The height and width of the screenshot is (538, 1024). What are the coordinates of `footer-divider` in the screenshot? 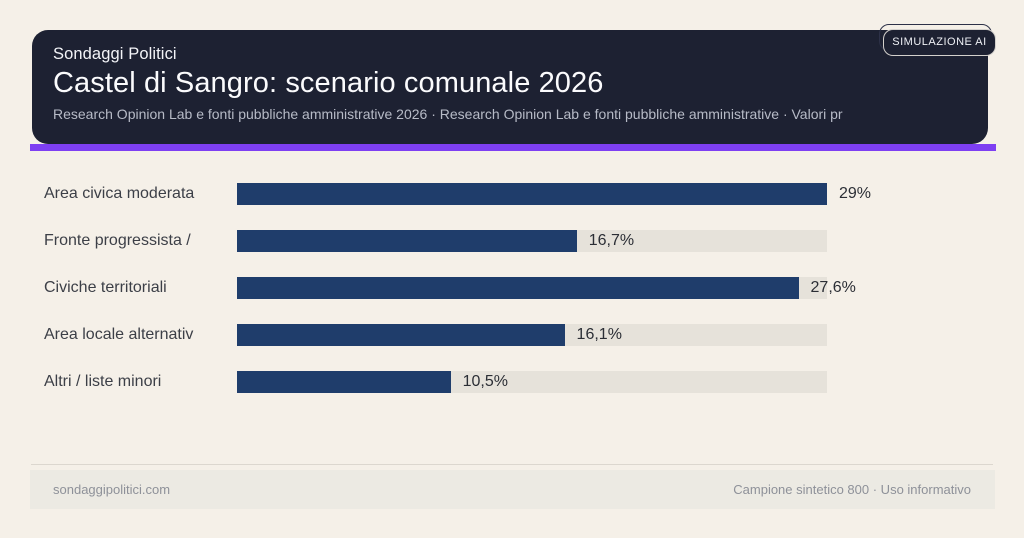 It's located at (512, 464).